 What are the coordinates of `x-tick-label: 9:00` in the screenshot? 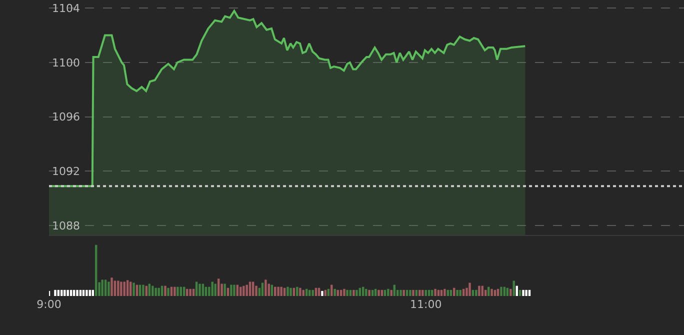 It's located at (49, 305).